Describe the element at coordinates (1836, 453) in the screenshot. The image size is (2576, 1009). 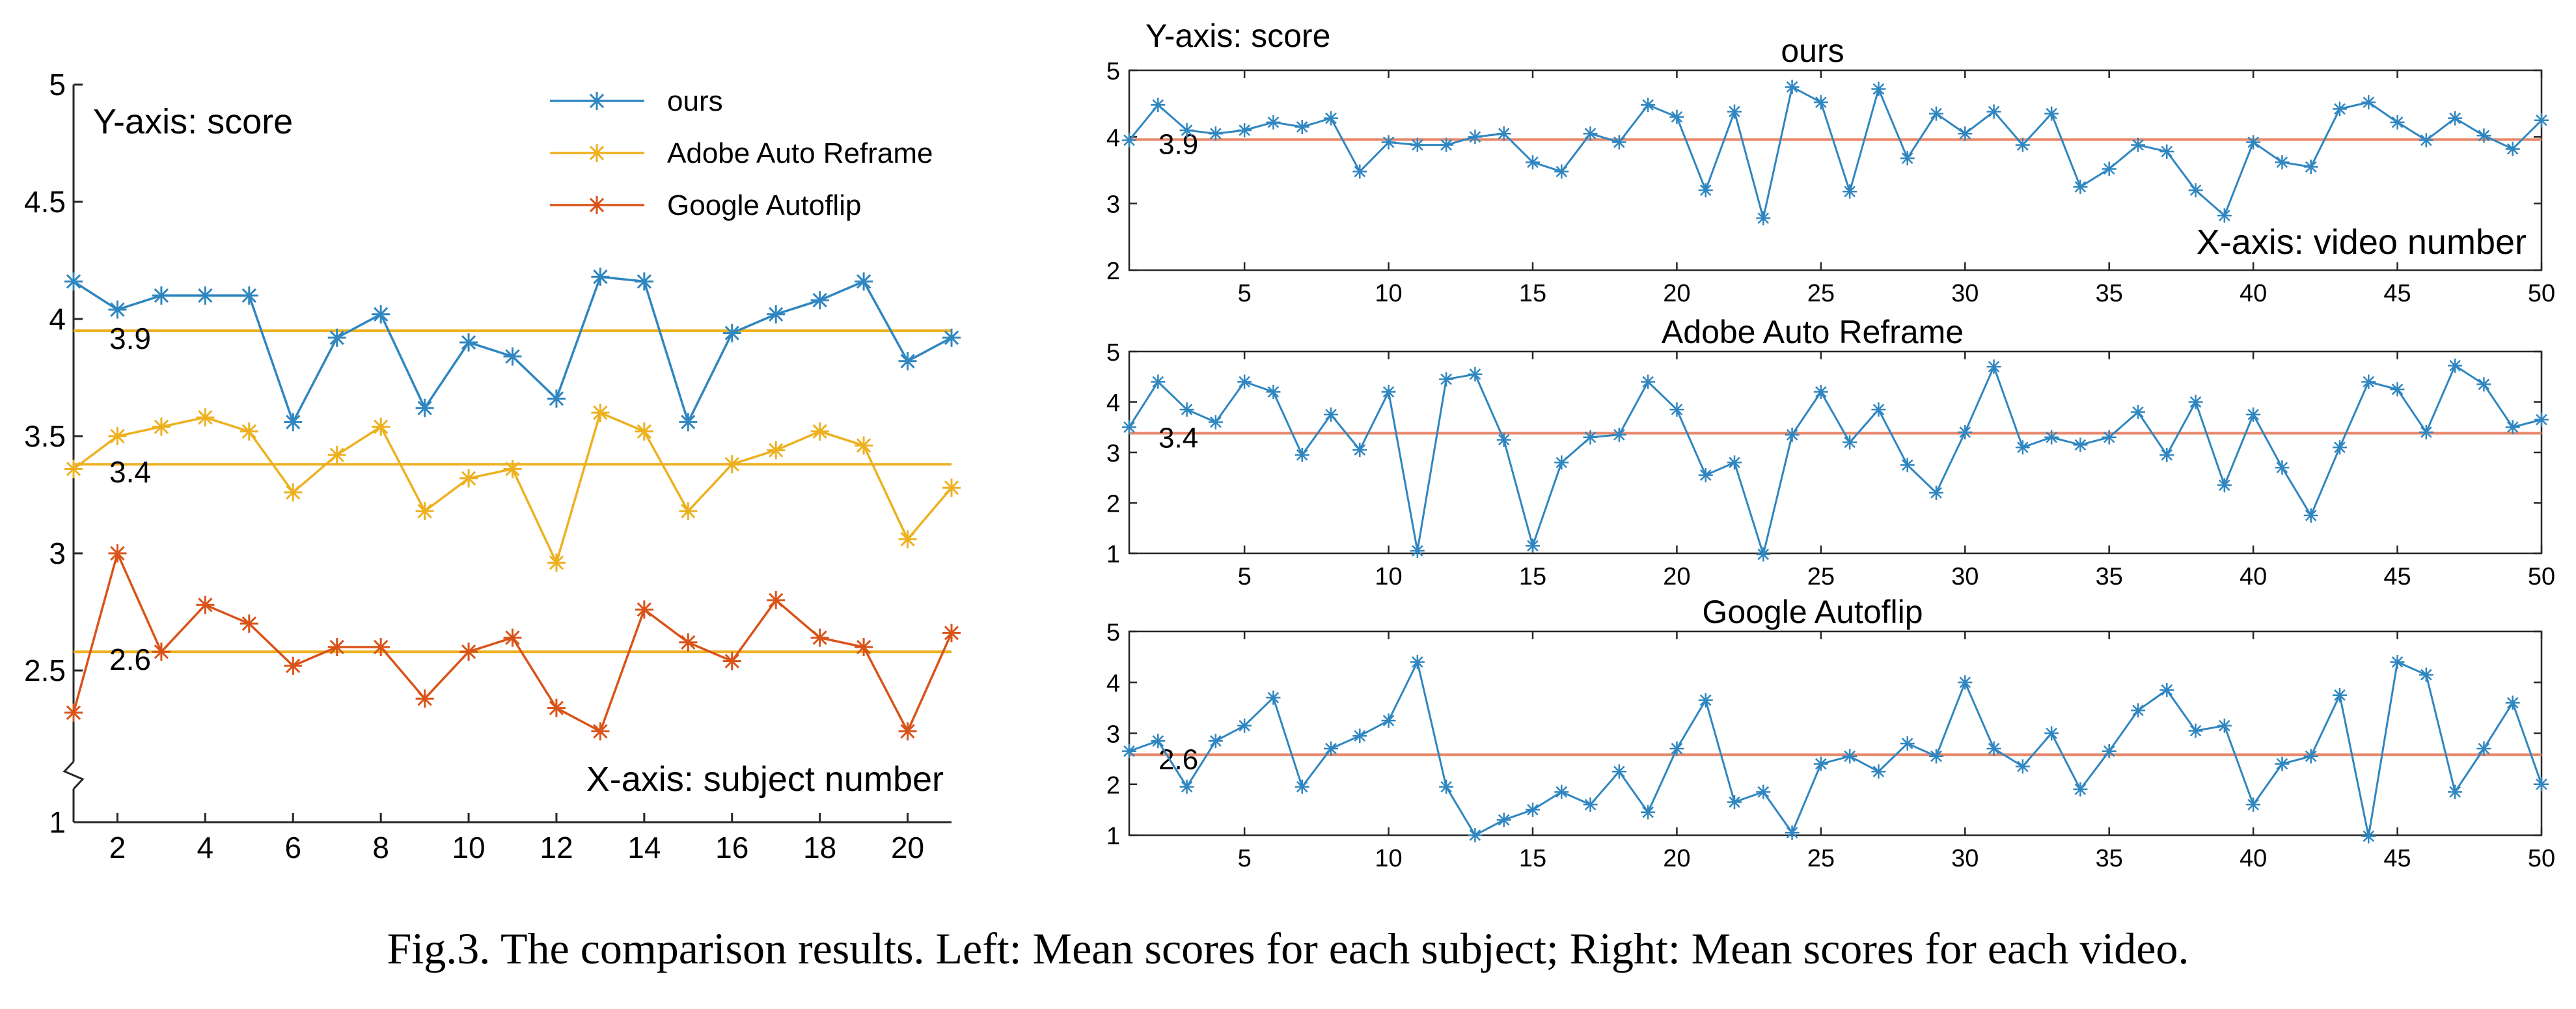
I see `plot-frame` at that location.